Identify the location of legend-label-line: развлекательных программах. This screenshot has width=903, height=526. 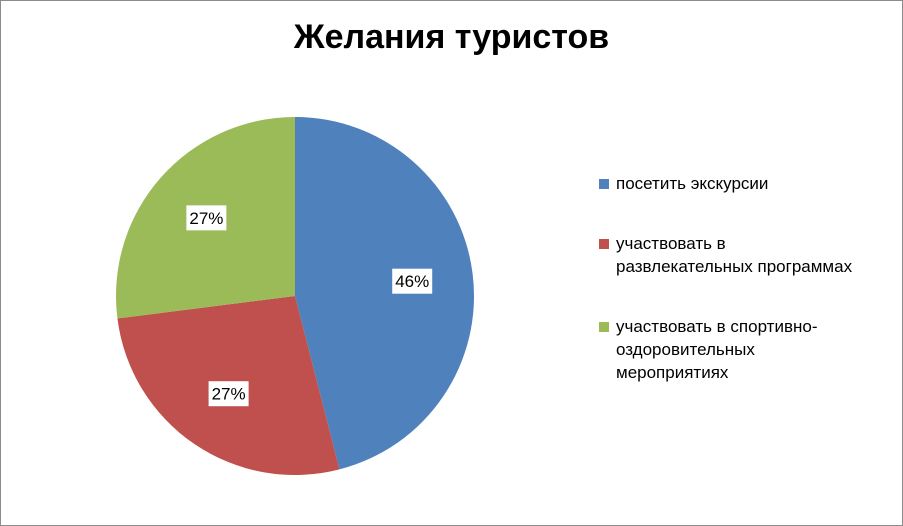
(734, 266).